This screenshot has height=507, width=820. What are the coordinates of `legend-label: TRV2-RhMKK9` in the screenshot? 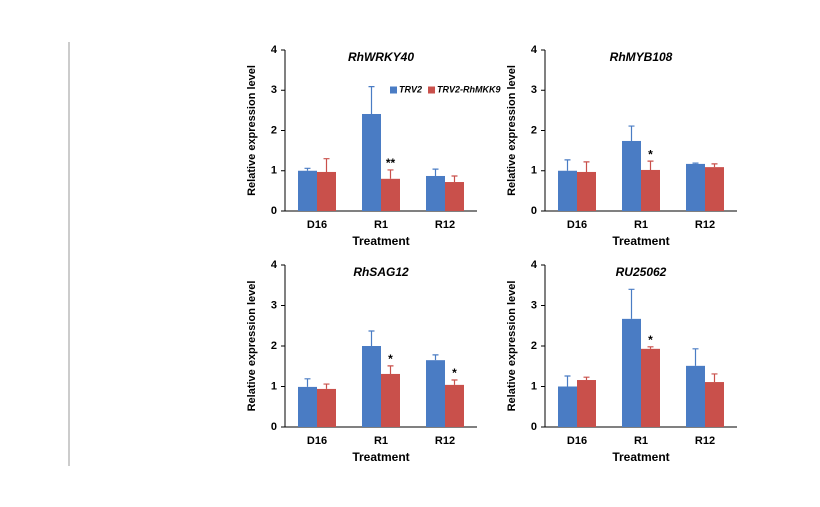 It's located at (469, 89).